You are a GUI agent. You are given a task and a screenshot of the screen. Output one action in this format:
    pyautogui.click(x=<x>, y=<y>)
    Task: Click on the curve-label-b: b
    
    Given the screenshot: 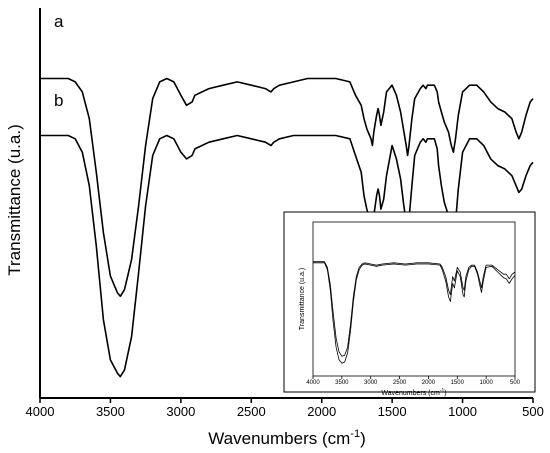 What is the action you would take?
    pyautogui.click(x=58, y=100)
    